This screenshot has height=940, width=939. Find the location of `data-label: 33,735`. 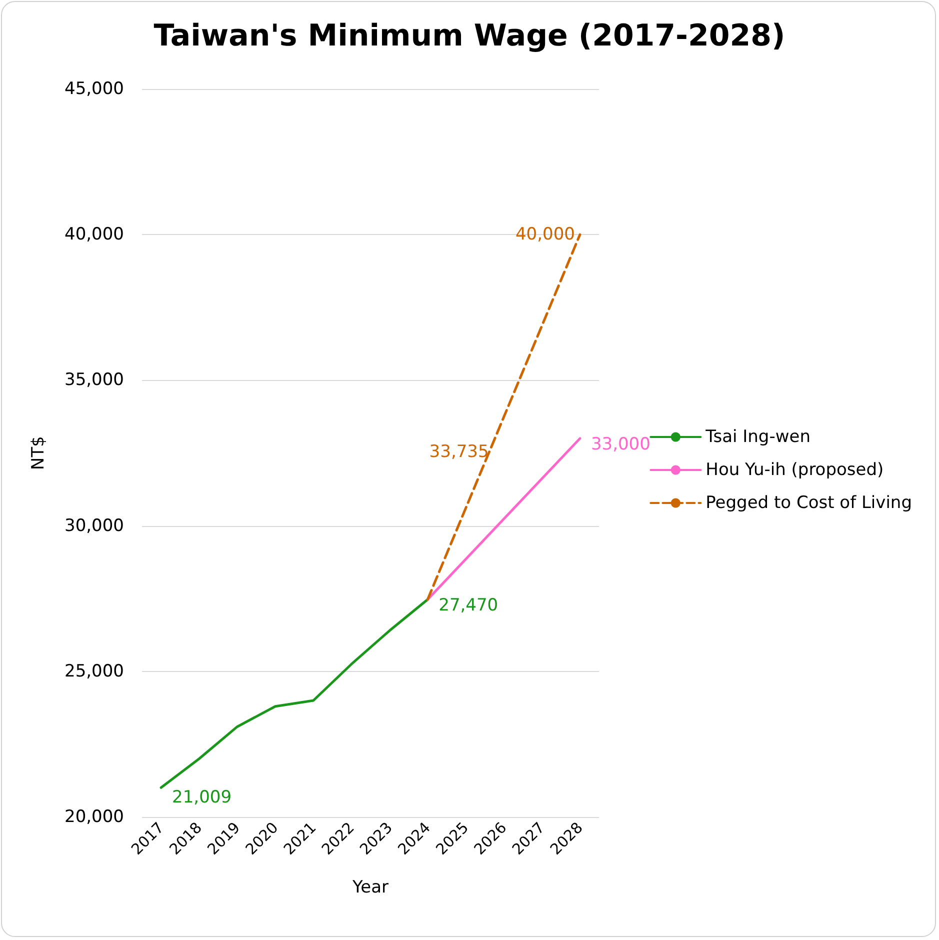

data-label: 33,735 is located at coordinates (459, 452).